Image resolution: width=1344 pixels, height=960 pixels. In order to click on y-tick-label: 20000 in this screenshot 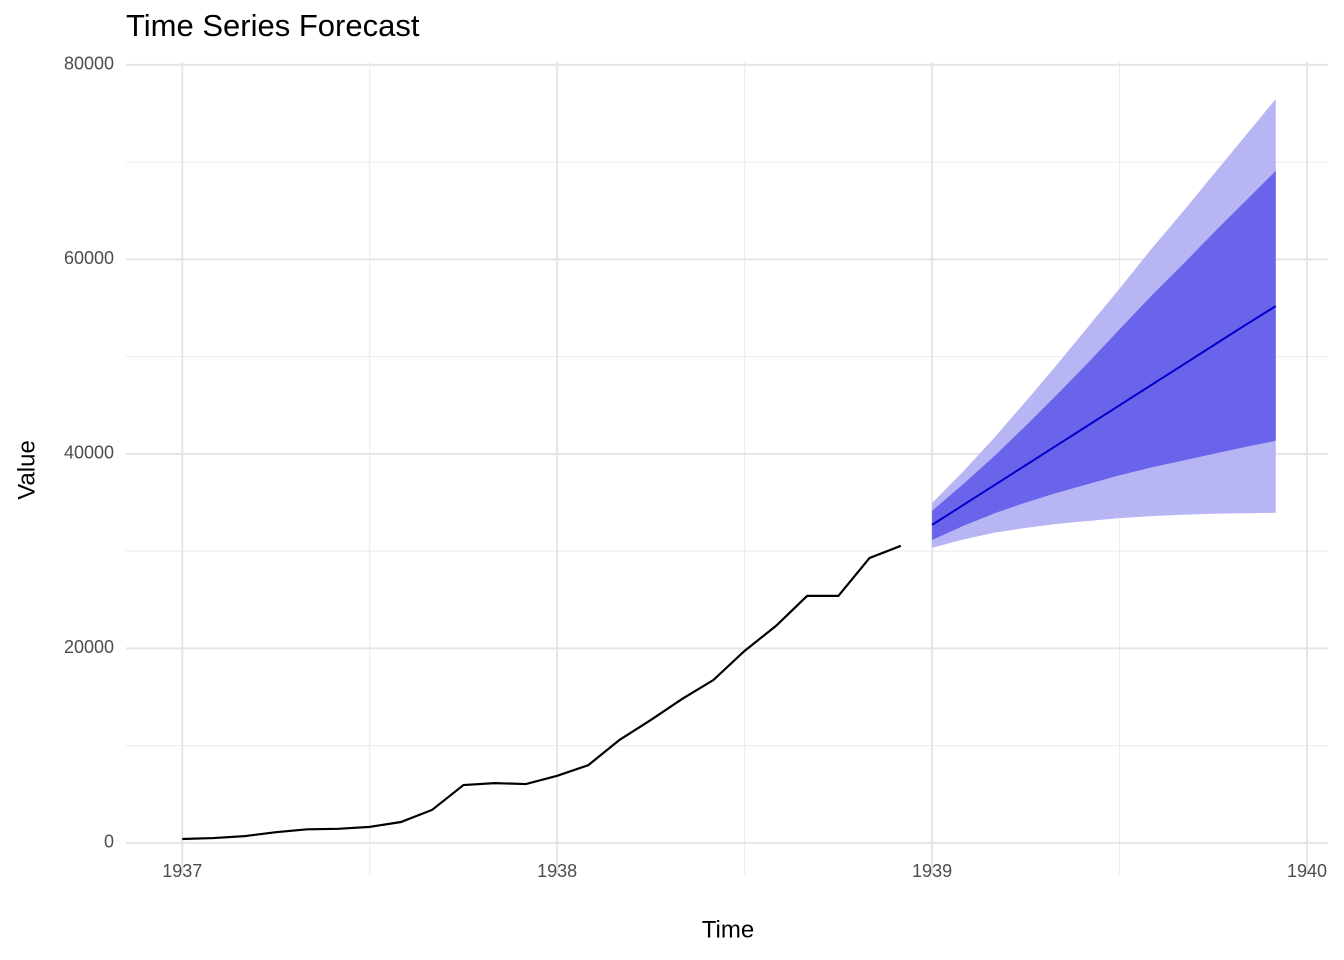, I will do `click(89, 647)`.